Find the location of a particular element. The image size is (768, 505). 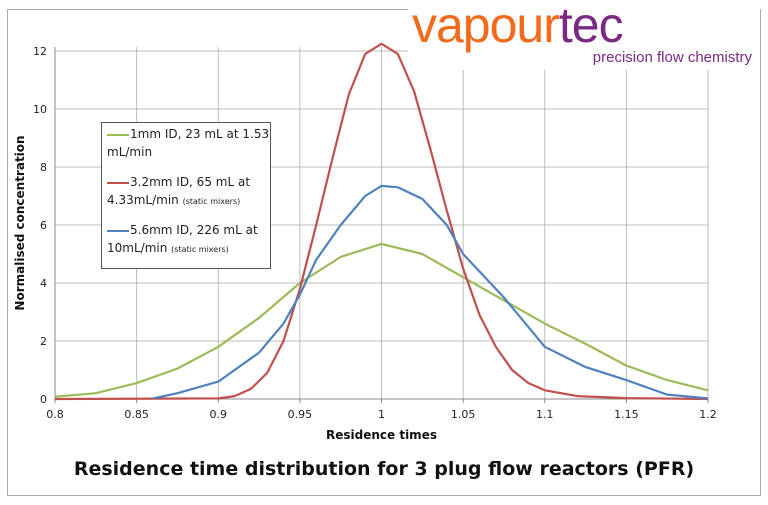

x-axis-label: Residence times is located at coordinates (381, 435).